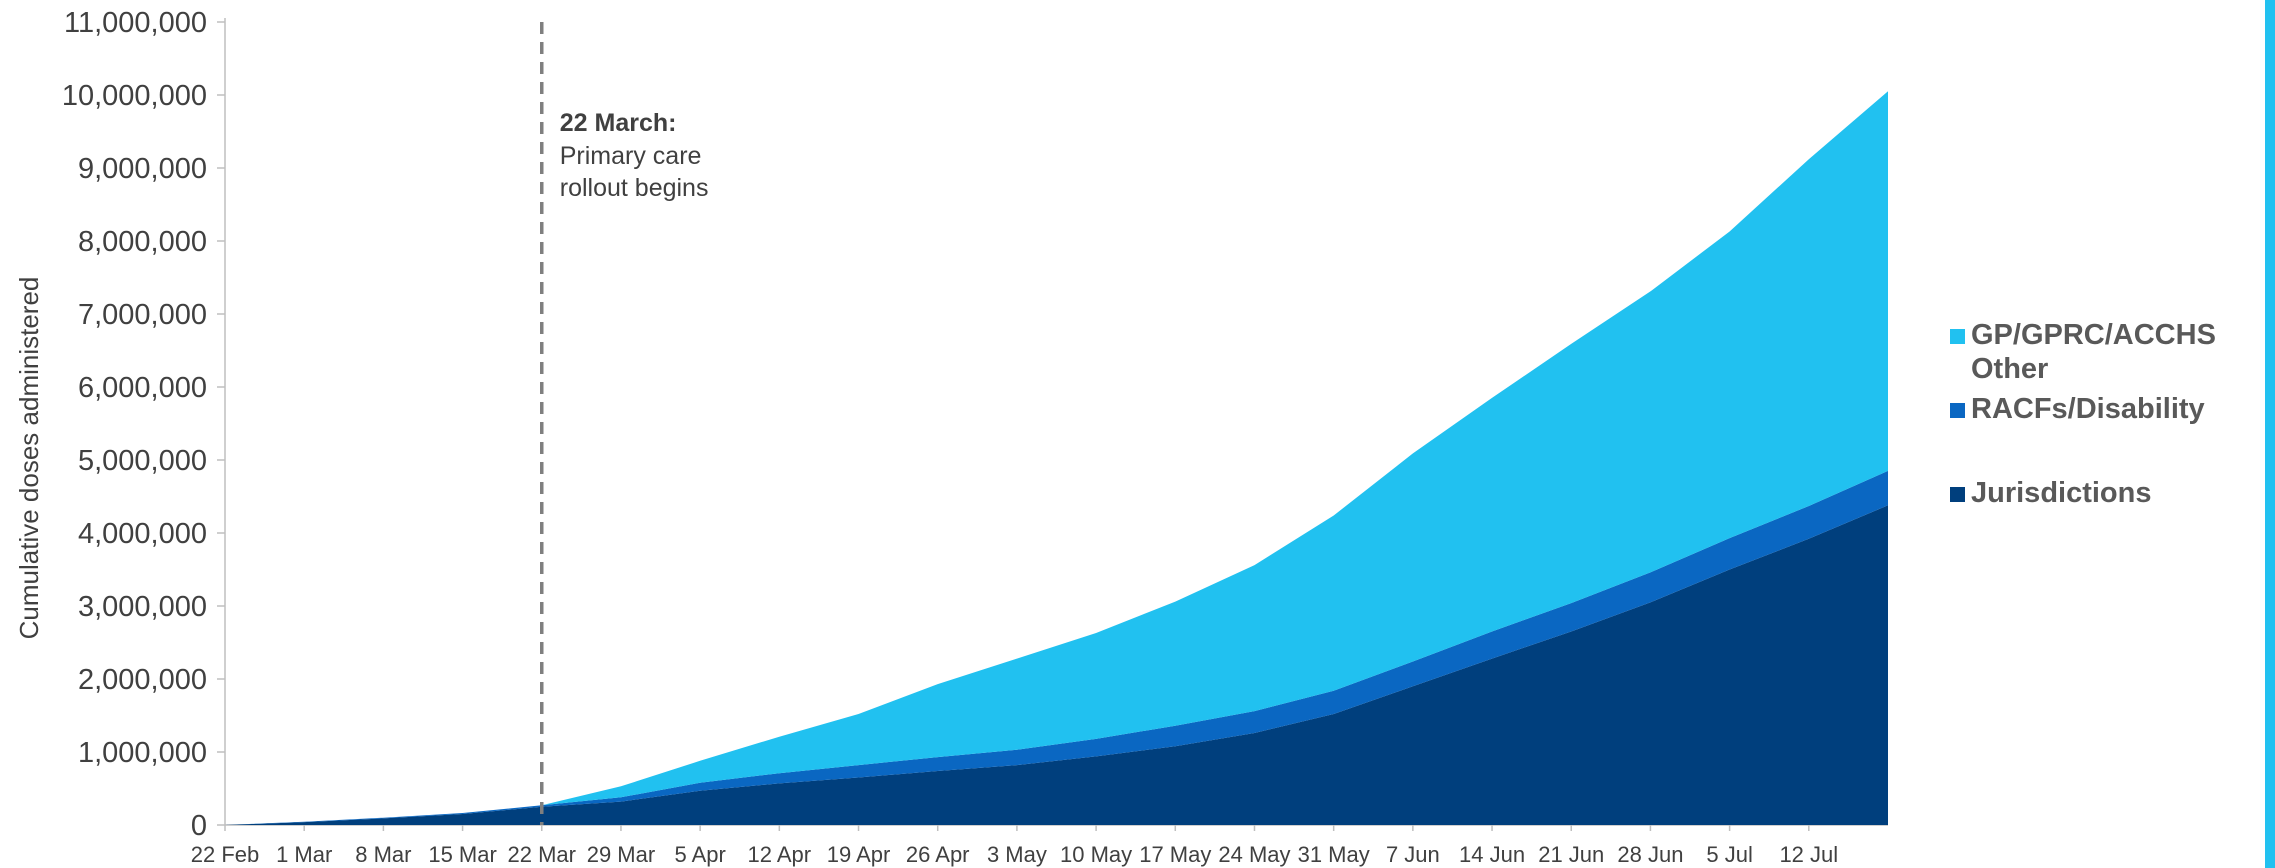 This screenshot has width=2275, height=868. What do you see at coordinates (462, 854) in the screenshot?
I see `x-tick-label: 15 Mar` at bounding box center [462, 854].